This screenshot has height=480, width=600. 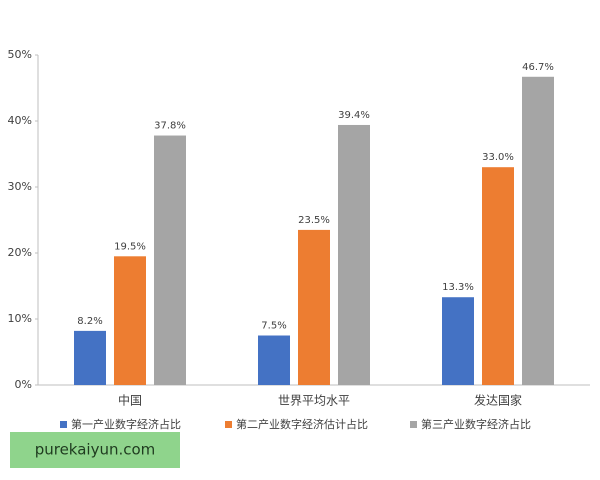 I want to click on legend-label: 第一产业数字经济占比, so click(x=126, y=424).